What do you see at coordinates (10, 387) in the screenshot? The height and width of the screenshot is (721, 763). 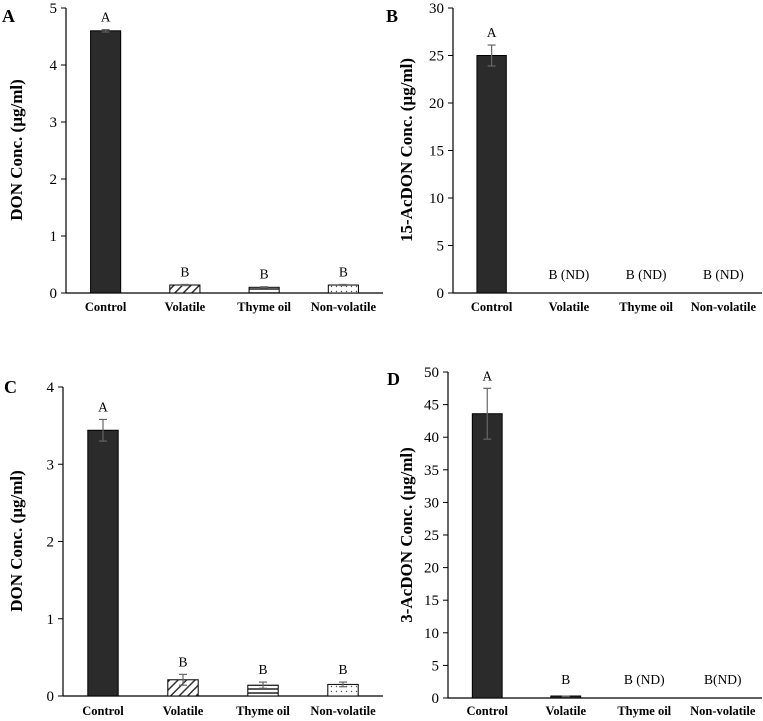 I see `panel-letter: C` at bounding box center [10, 387].